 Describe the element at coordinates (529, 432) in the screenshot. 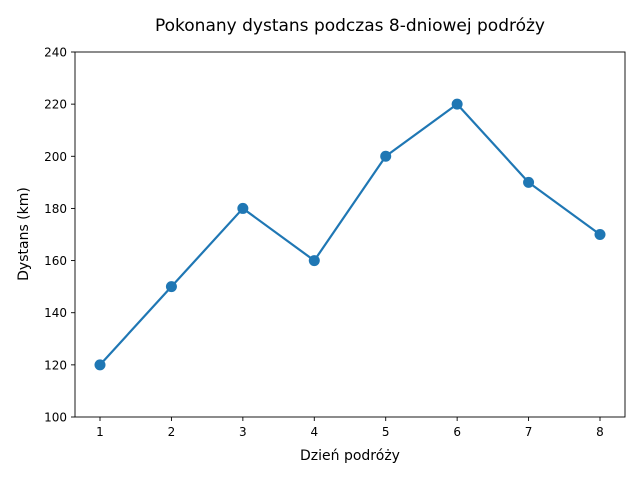

I see `x-tick-label: 7` at that location.